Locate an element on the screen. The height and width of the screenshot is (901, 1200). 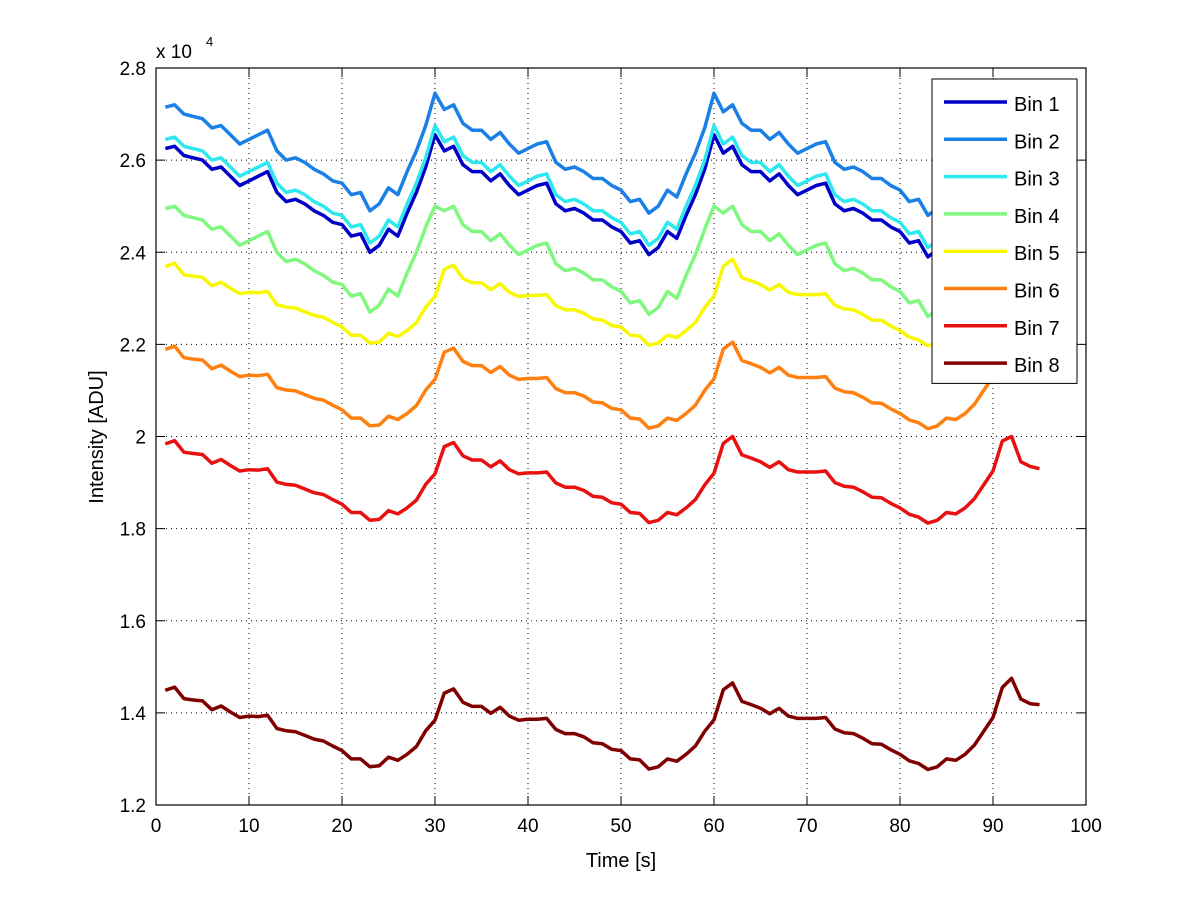
legend-item: Bin 4 is located at coordinates (1002, 217).